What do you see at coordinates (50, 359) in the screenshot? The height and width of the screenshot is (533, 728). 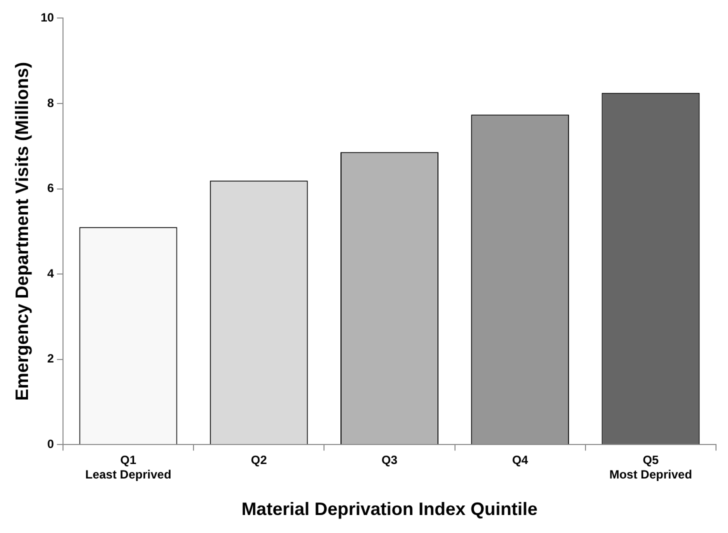 I see `y-tick-label: 2` at bounding box center [50, 359].